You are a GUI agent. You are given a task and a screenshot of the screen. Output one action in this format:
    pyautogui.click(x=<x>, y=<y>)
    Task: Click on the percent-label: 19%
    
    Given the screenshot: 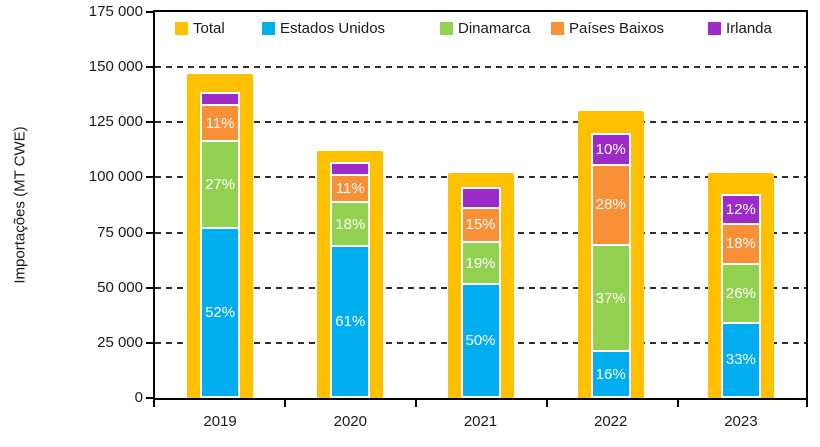 What is the action you would take?
    pyautogui.click(x=480, y=263)
    